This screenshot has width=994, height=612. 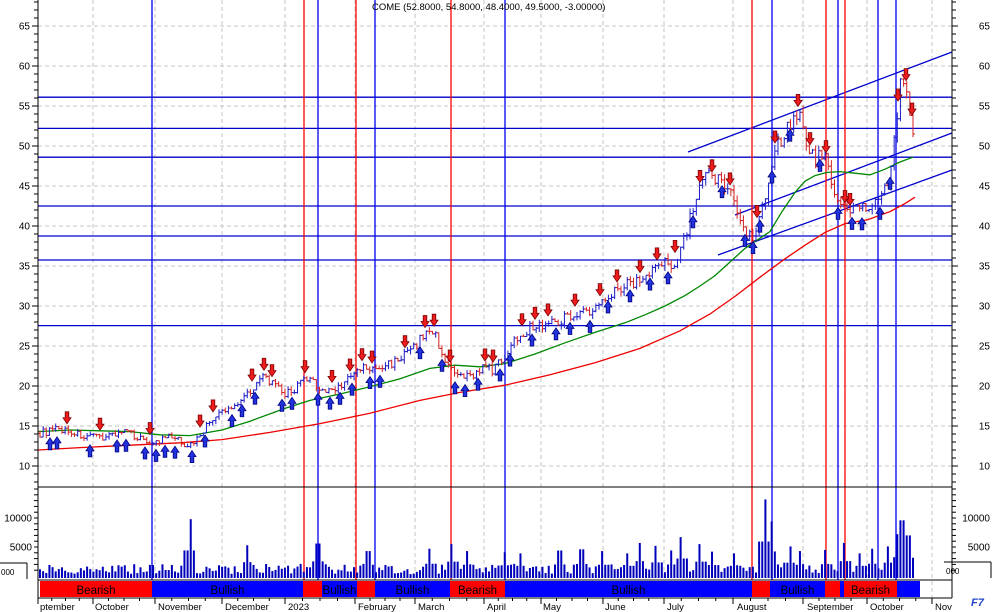 What do you see at coordinates (985, 347) in the screenshot?
I see `price-label-right: 25` at bounding box center [985, 347].